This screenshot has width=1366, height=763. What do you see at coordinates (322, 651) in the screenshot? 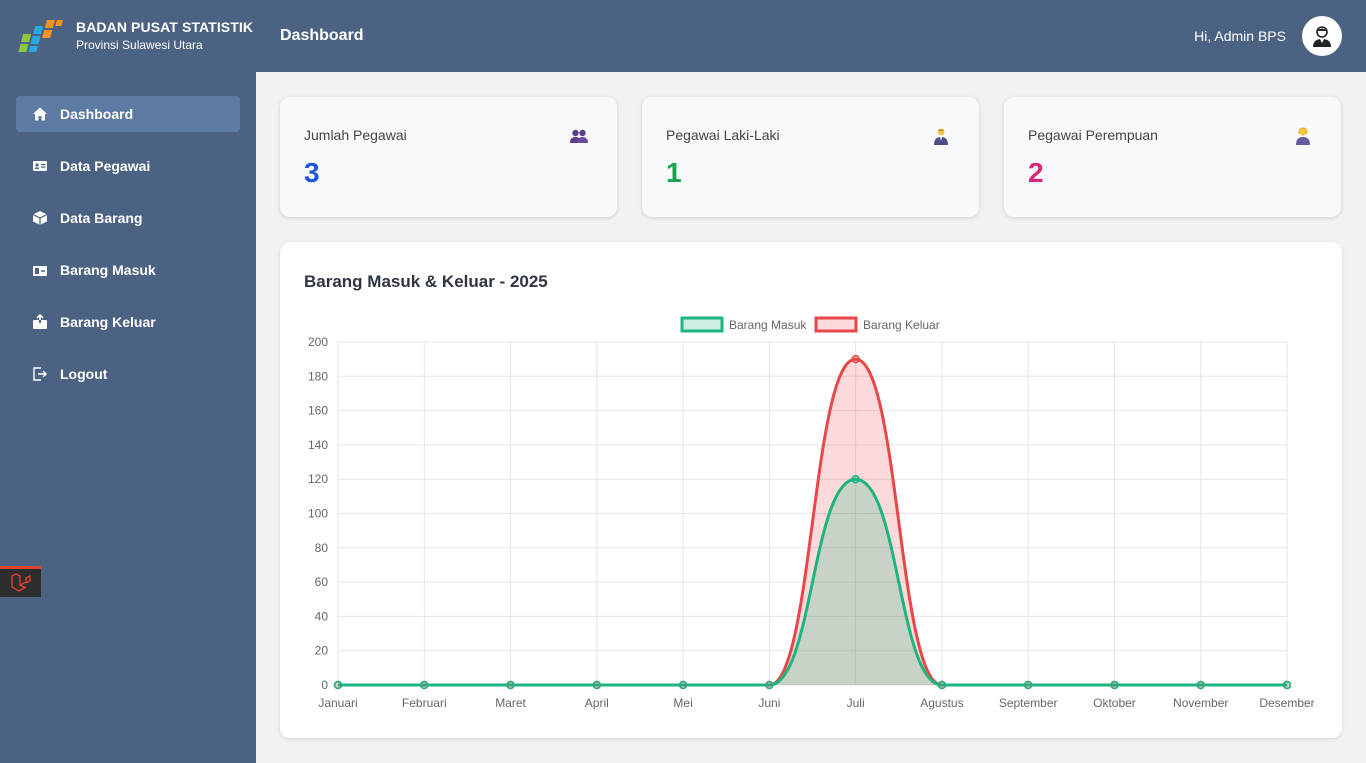
I see `y-tick-label: 20` at bounding box center [322, 651].